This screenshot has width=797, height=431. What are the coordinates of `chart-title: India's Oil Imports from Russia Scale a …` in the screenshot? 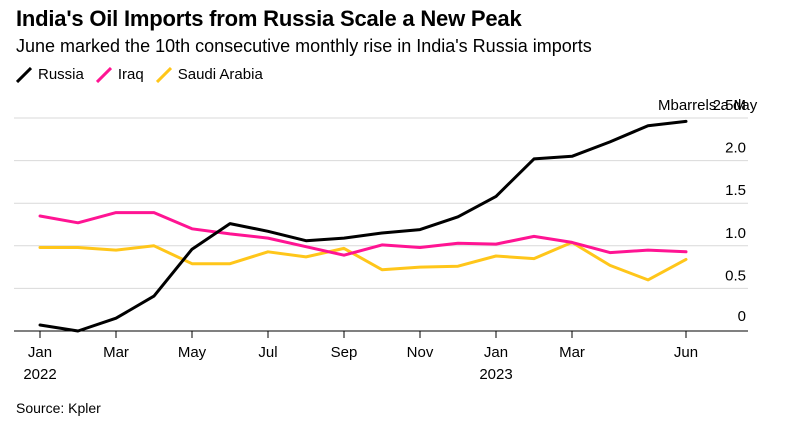 It's located at (269, 18).